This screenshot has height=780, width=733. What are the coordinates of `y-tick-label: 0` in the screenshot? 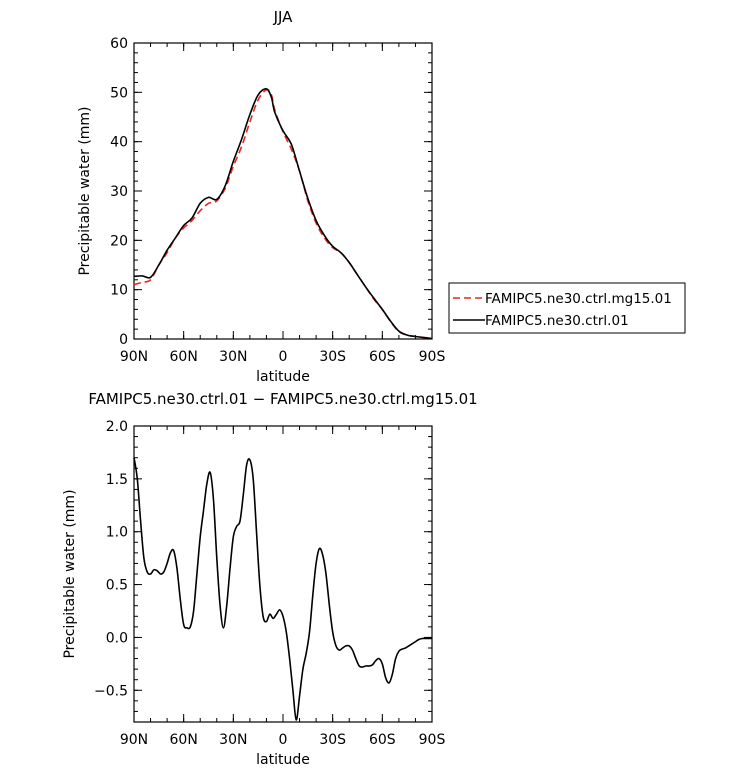 It's located at (123, 340).